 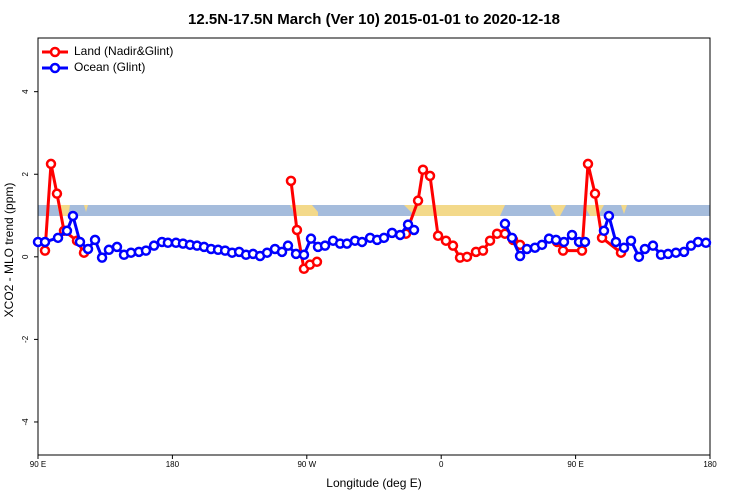 I want to click on y-tick-label: -4, so click(x=25, y=422).